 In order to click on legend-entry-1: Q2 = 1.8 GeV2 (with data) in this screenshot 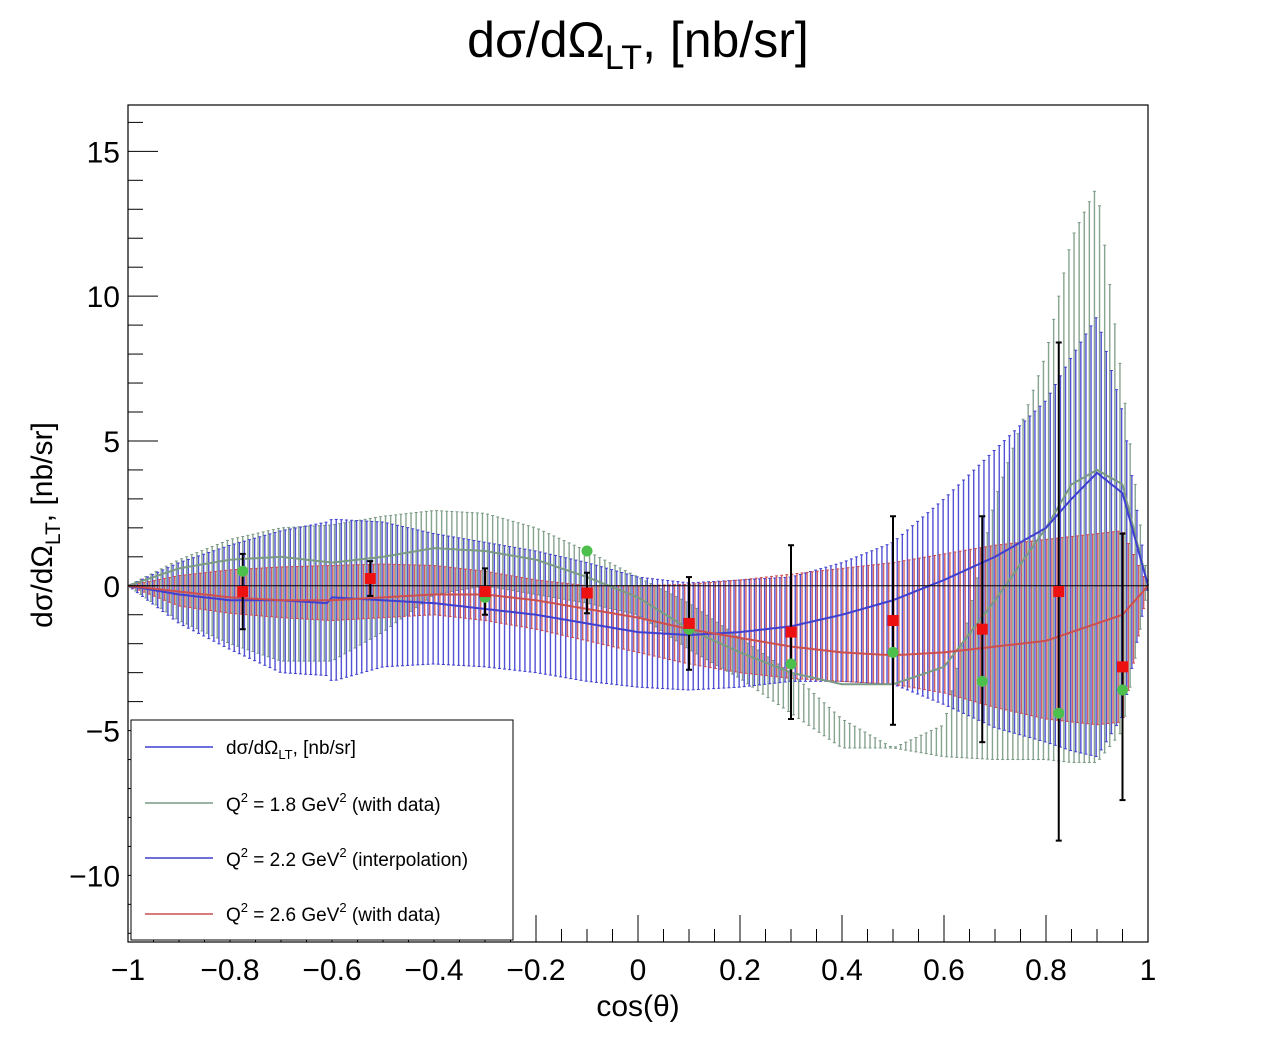, I will do `click(293, 803)`.